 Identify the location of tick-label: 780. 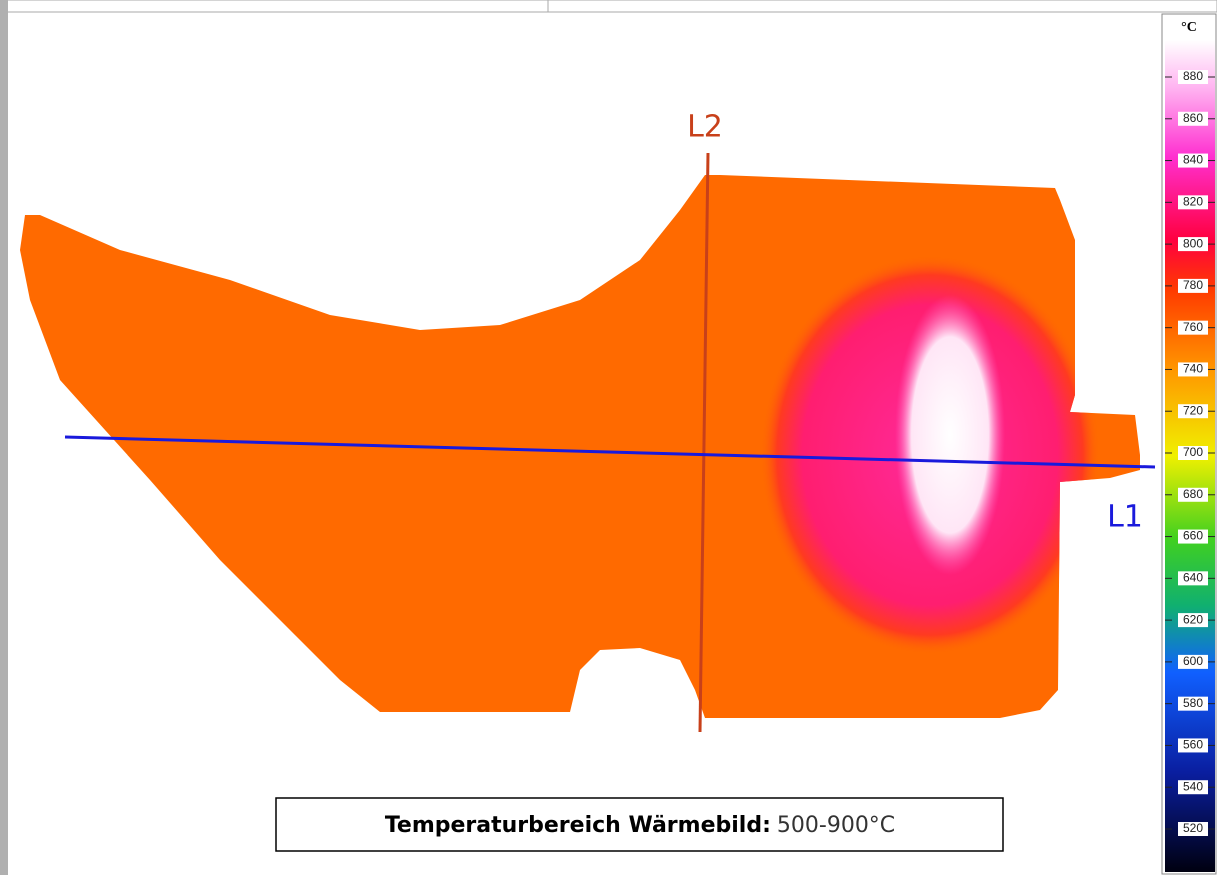
(1193, 285).